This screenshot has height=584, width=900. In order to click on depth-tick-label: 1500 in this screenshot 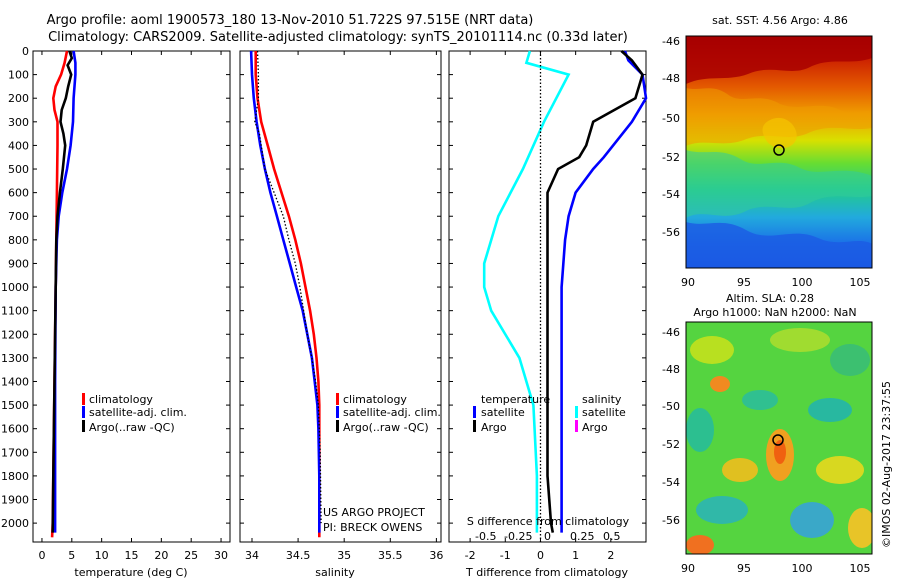, I will do `click(15, 405)`.